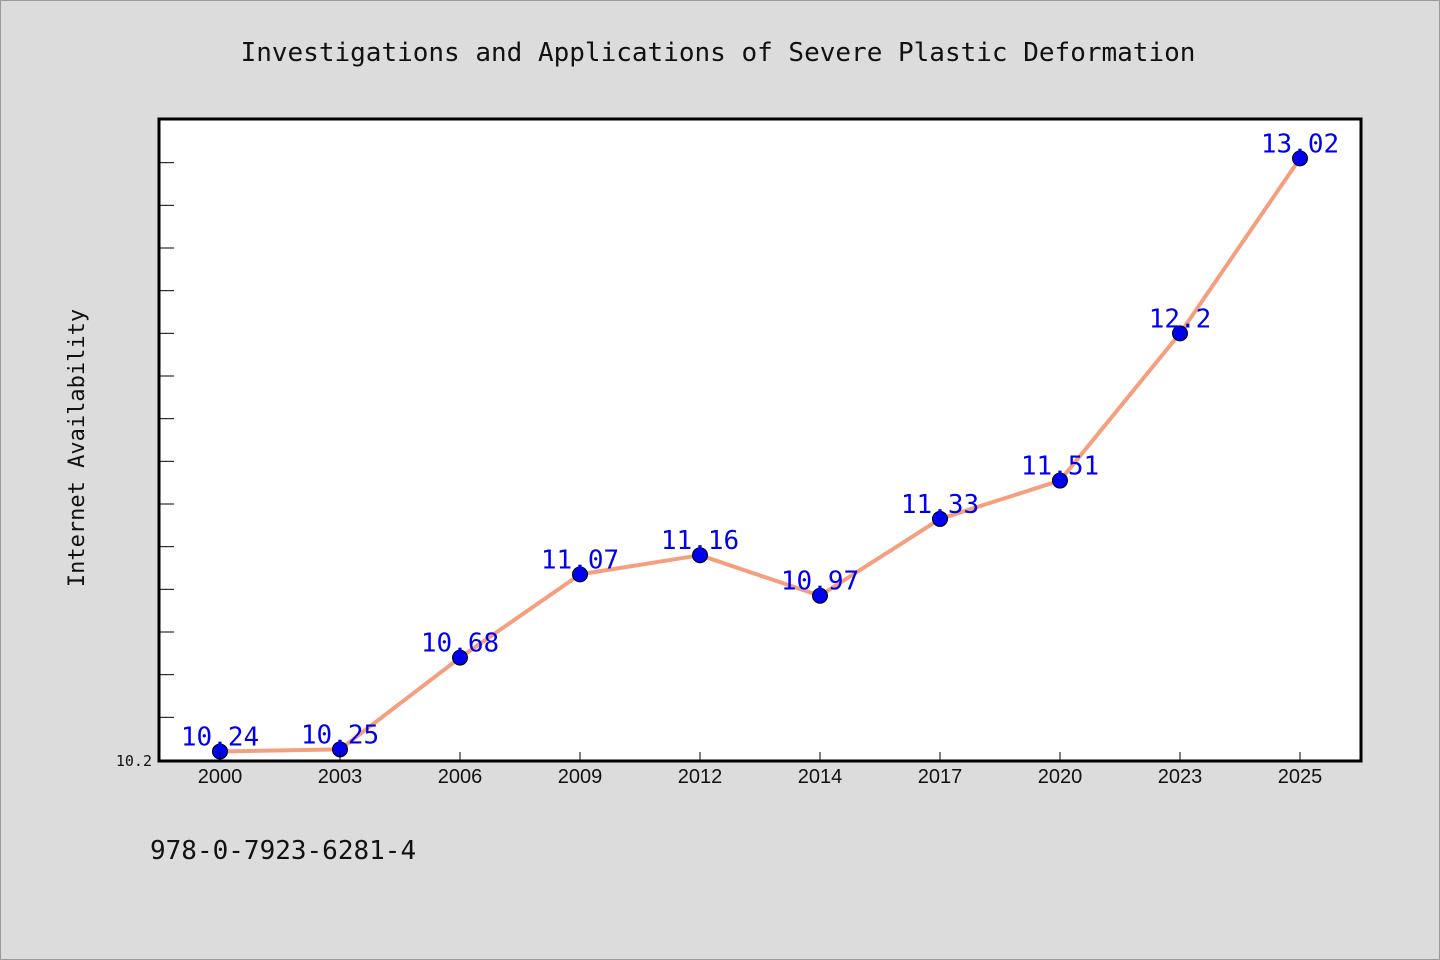 Image resolution: width=1440 pixels, height=960 pixels. What do you see at coordinates (460, 777) in the screenshot?
I see `x-tick-label: 2006` at bounding box center [460, 777].